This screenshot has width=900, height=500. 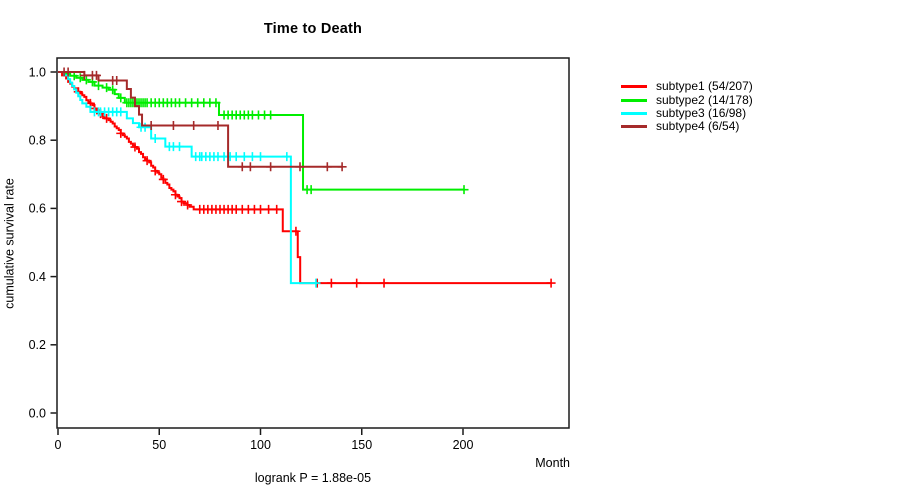 I want to click on curve-subtype3, so click(x=187, y=178).